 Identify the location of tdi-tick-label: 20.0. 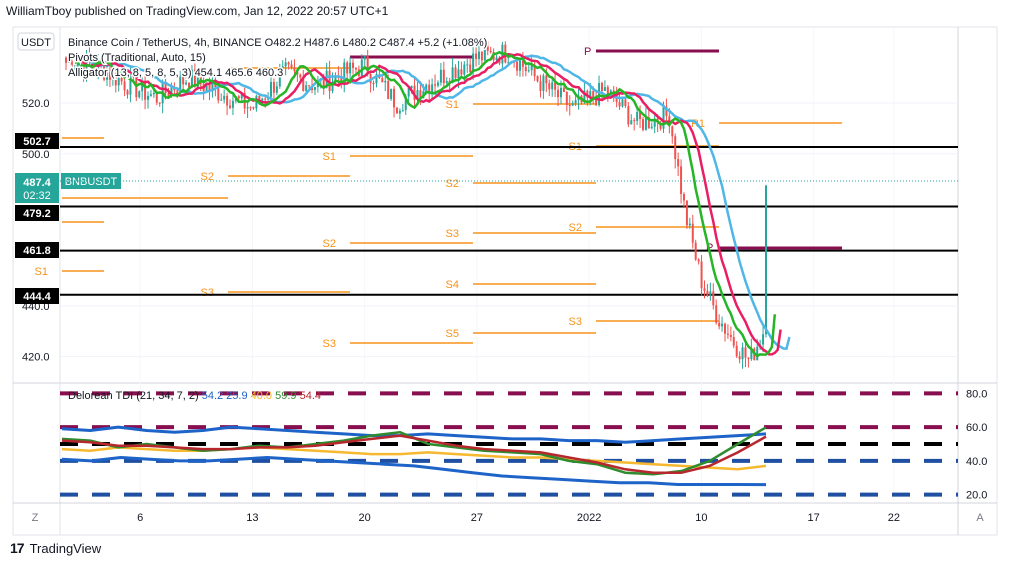
(976, 496).